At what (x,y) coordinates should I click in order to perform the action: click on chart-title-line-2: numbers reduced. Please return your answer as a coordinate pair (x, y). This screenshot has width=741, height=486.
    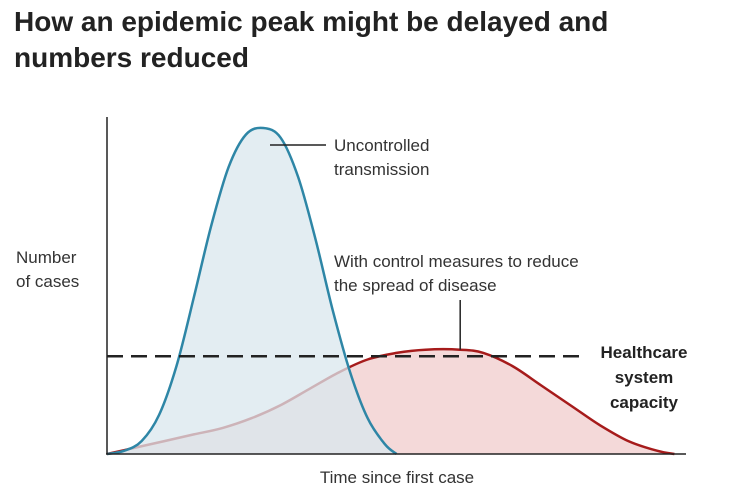
    Looking at the image, I should click on (131, 57).